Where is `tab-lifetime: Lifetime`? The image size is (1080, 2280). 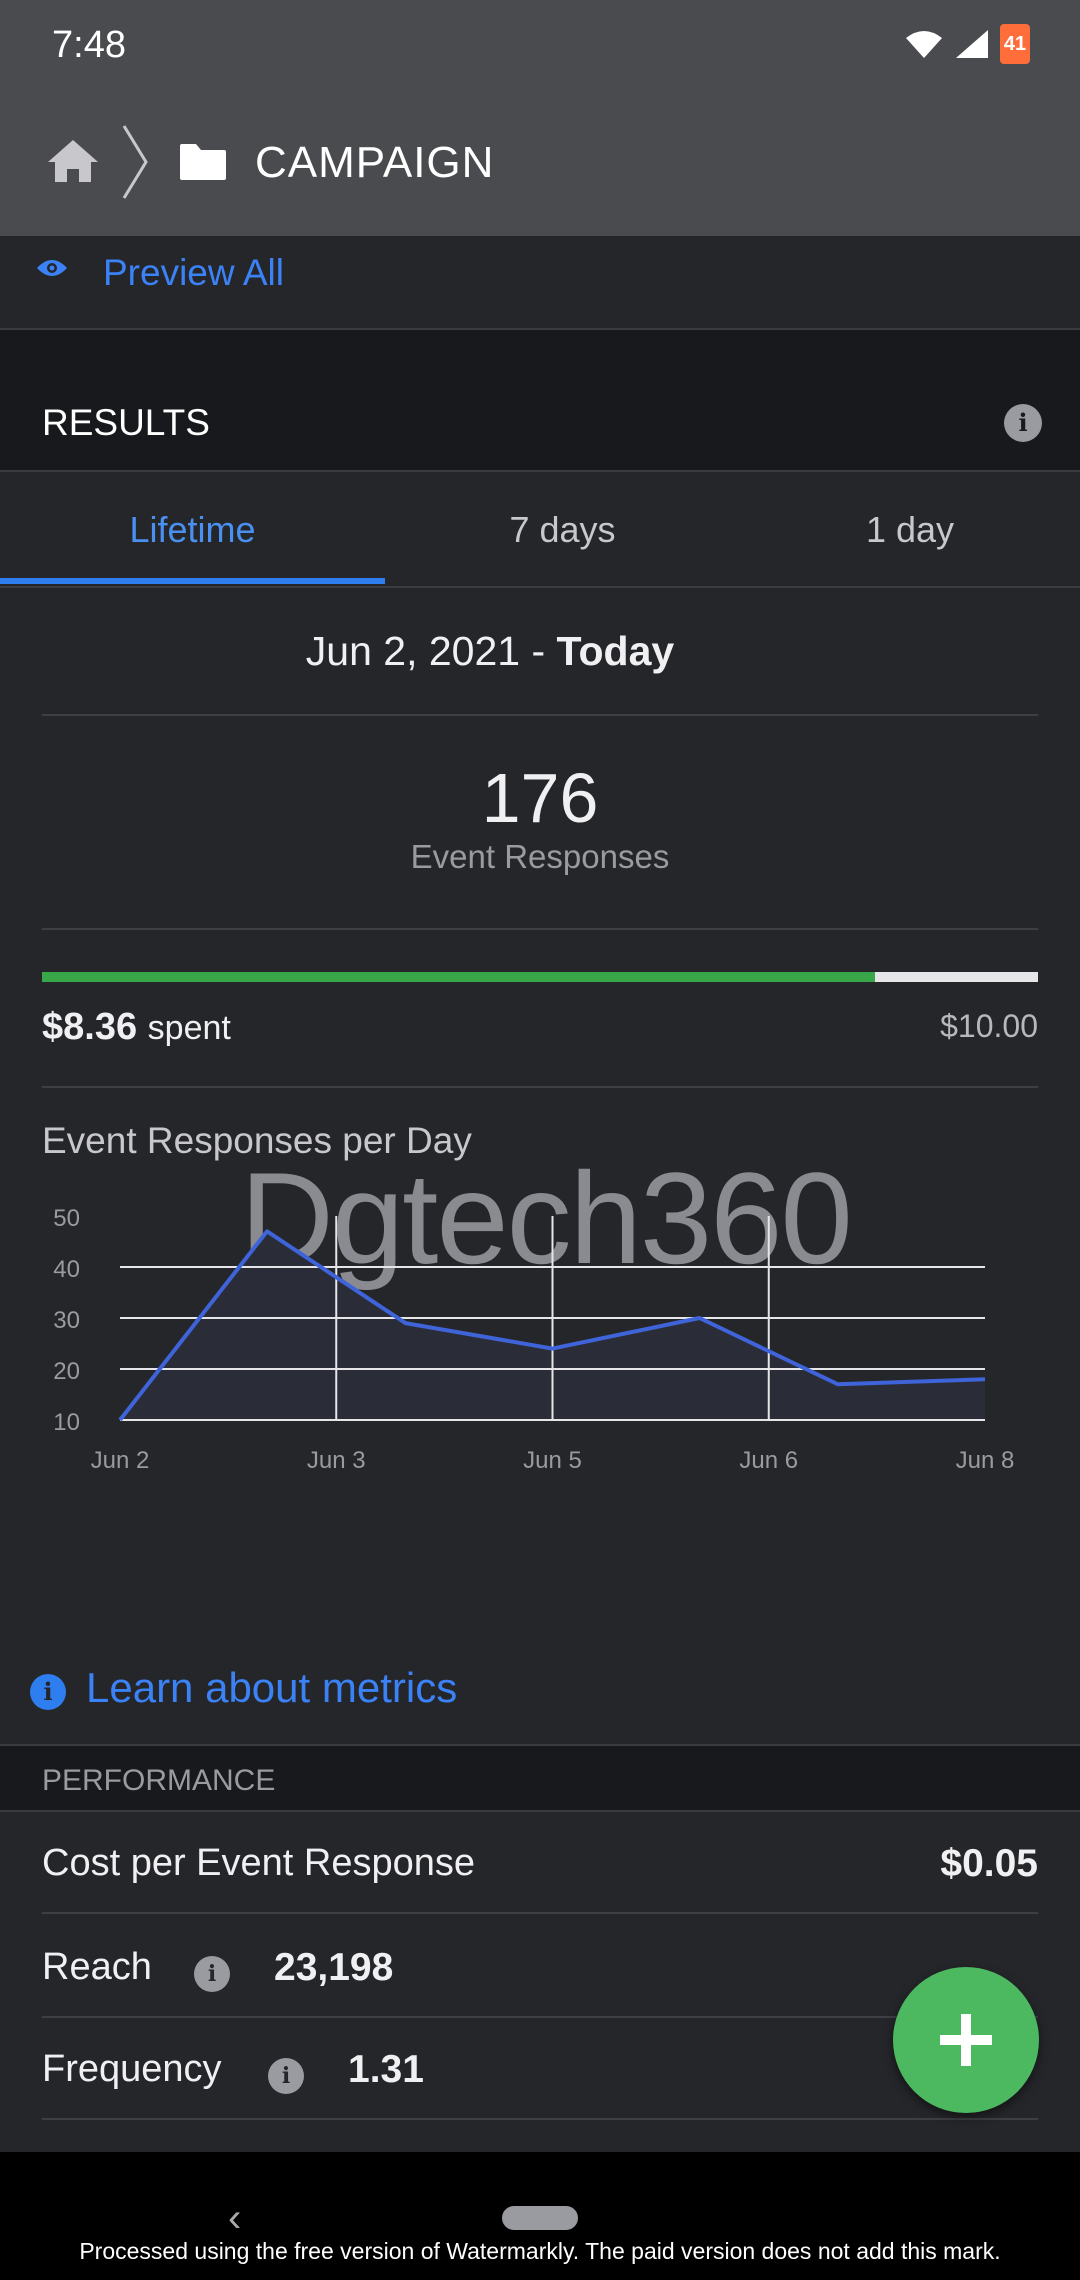 tab-lifetime: Lifetime is located at coordinates (192, 529).